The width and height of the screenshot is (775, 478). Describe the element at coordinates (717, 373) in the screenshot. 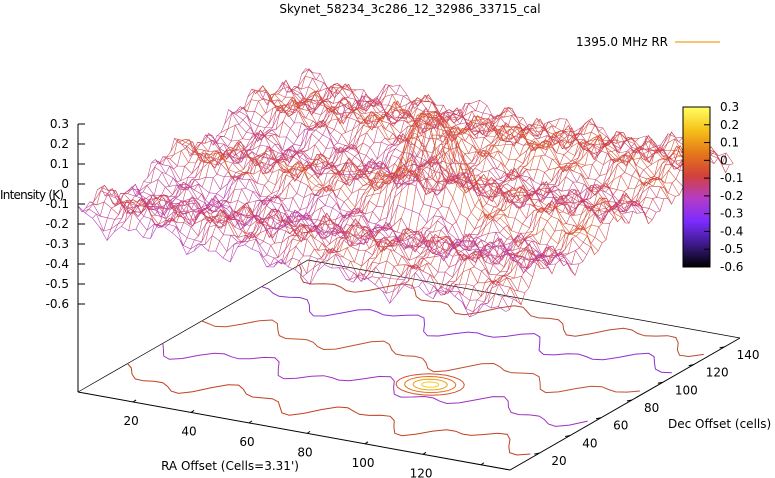

I see `y-tick-label: 120` at that location.